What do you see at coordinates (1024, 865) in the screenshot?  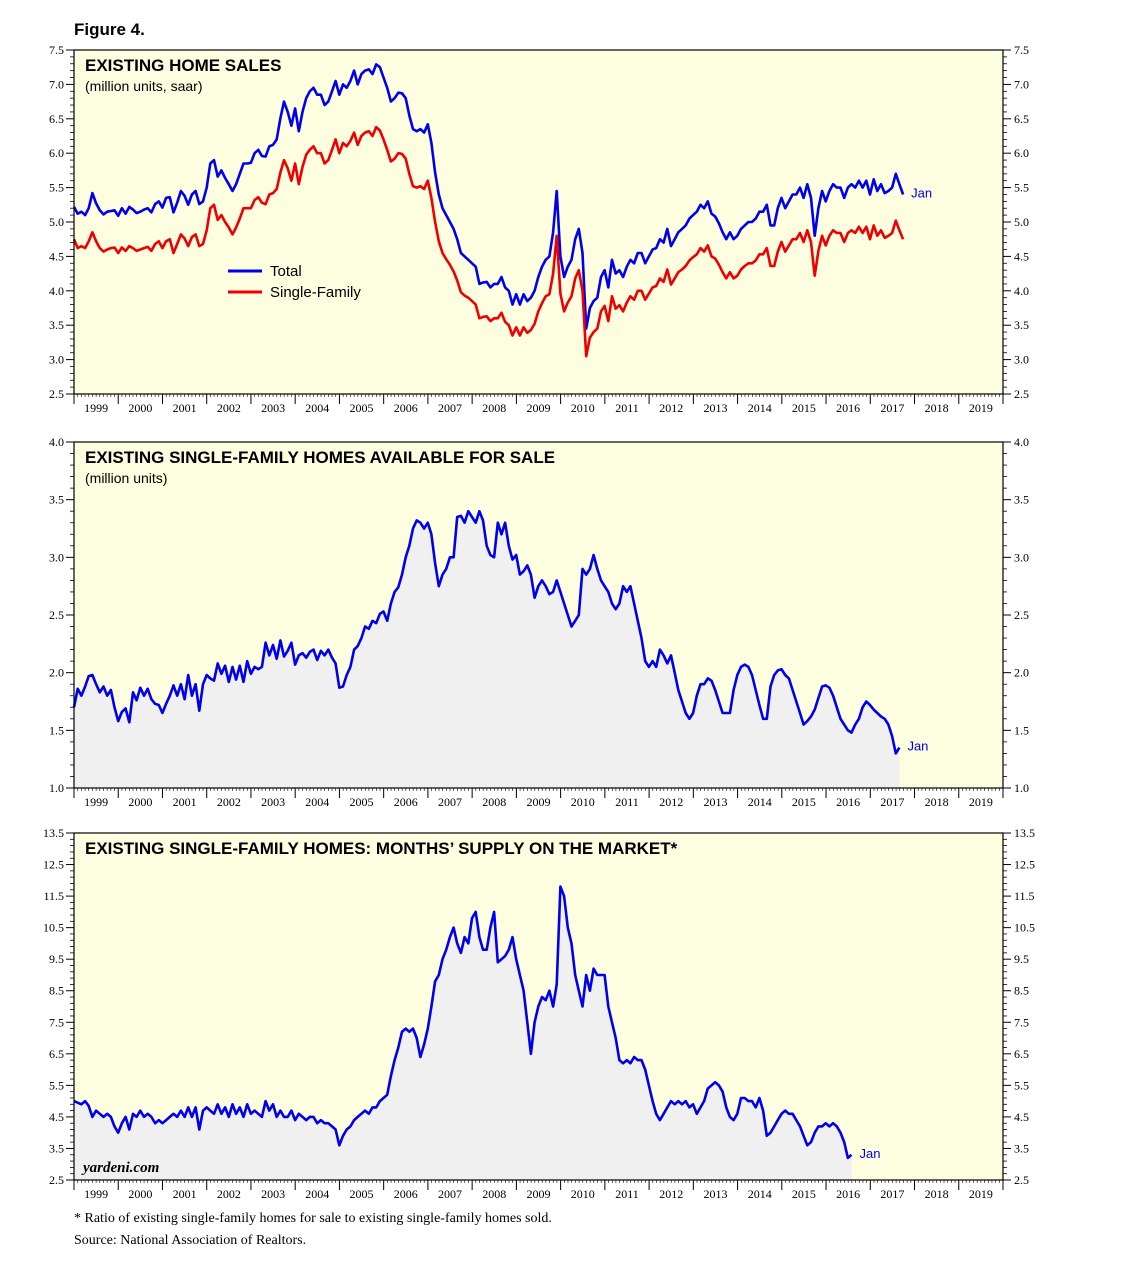 I see `y-tick-label-right: 12.5` at bounding box center [1024, 865].